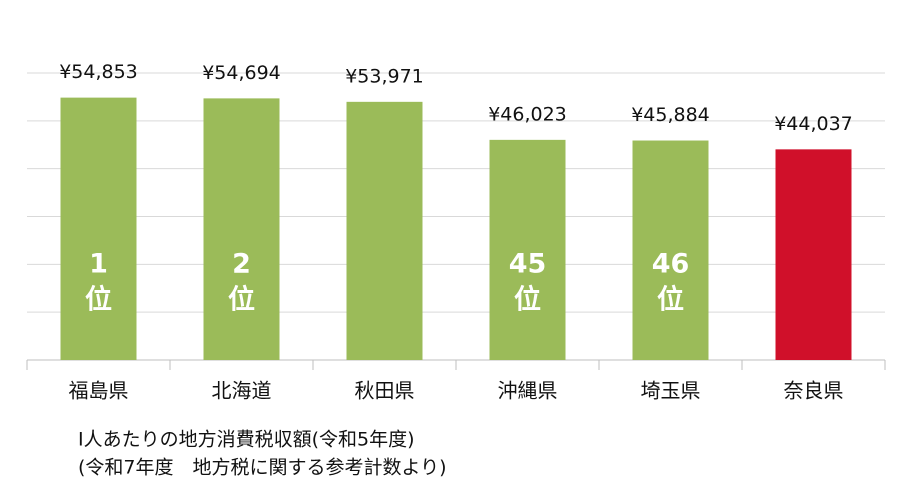 This screenshot has width=912, height=504. Describe the element at coordinates (528, 391) in the screenshot. I see `x-tick-label: 沖縄県` at that location.